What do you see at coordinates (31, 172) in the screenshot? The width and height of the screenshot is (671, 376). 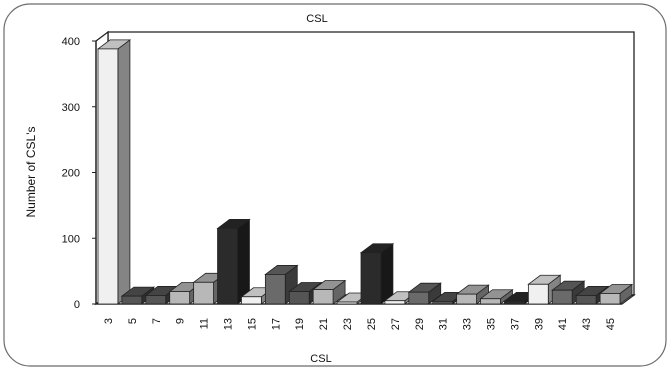 I see `y-axis-label: Number of CSL's` at bounding box center [31, 172].